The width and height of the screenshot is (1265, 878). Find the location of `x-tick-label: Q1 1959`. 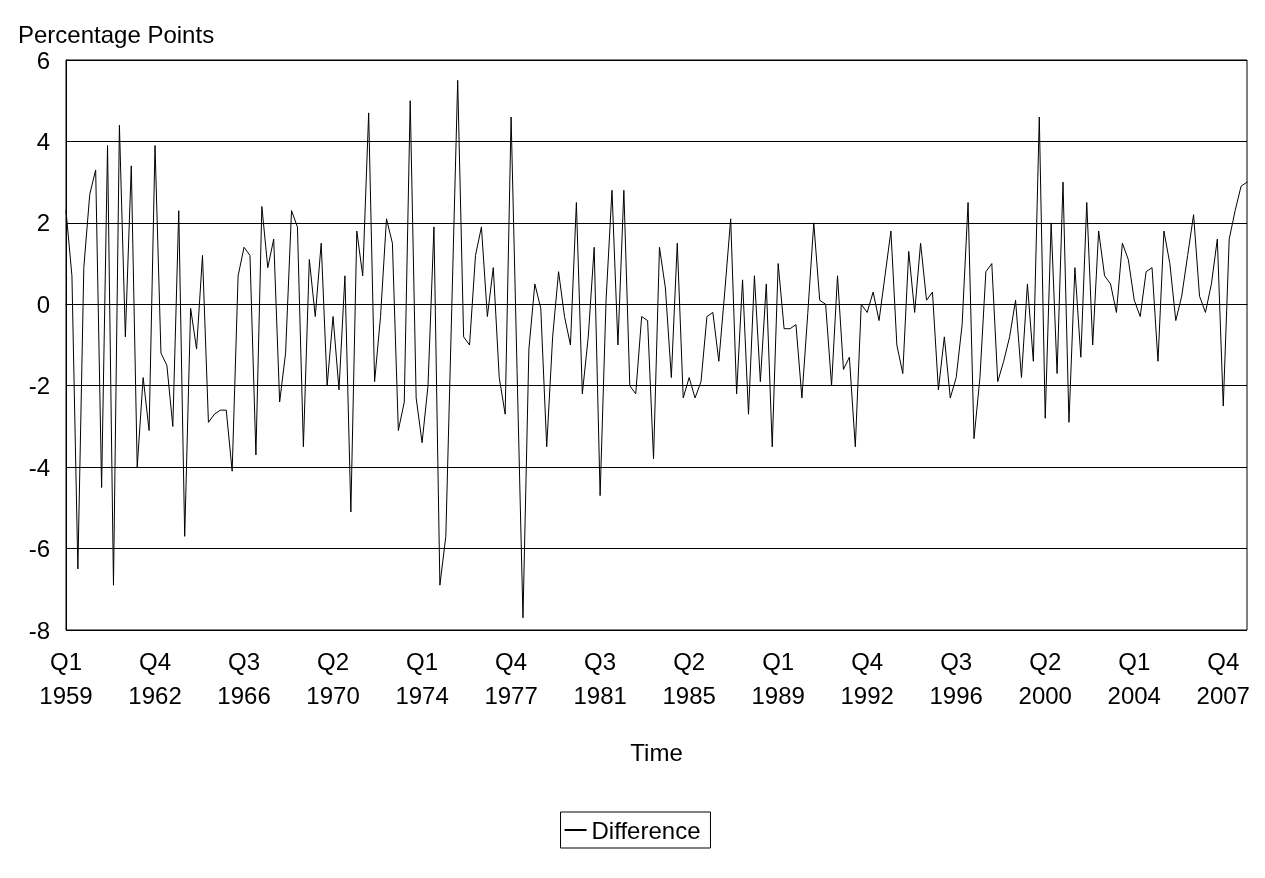

x-tick-label: Q1 1959 is located at coordinates (66, 678).